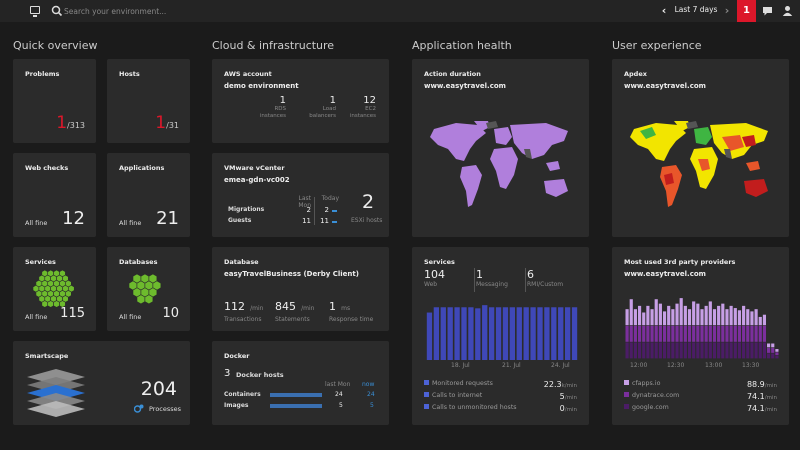 This screenshot has height=450, width=800. Describe the element at coordinates (500, 396) in the screenshot. I see `services-legend-internet: Calls to internet 5/min` at that location.